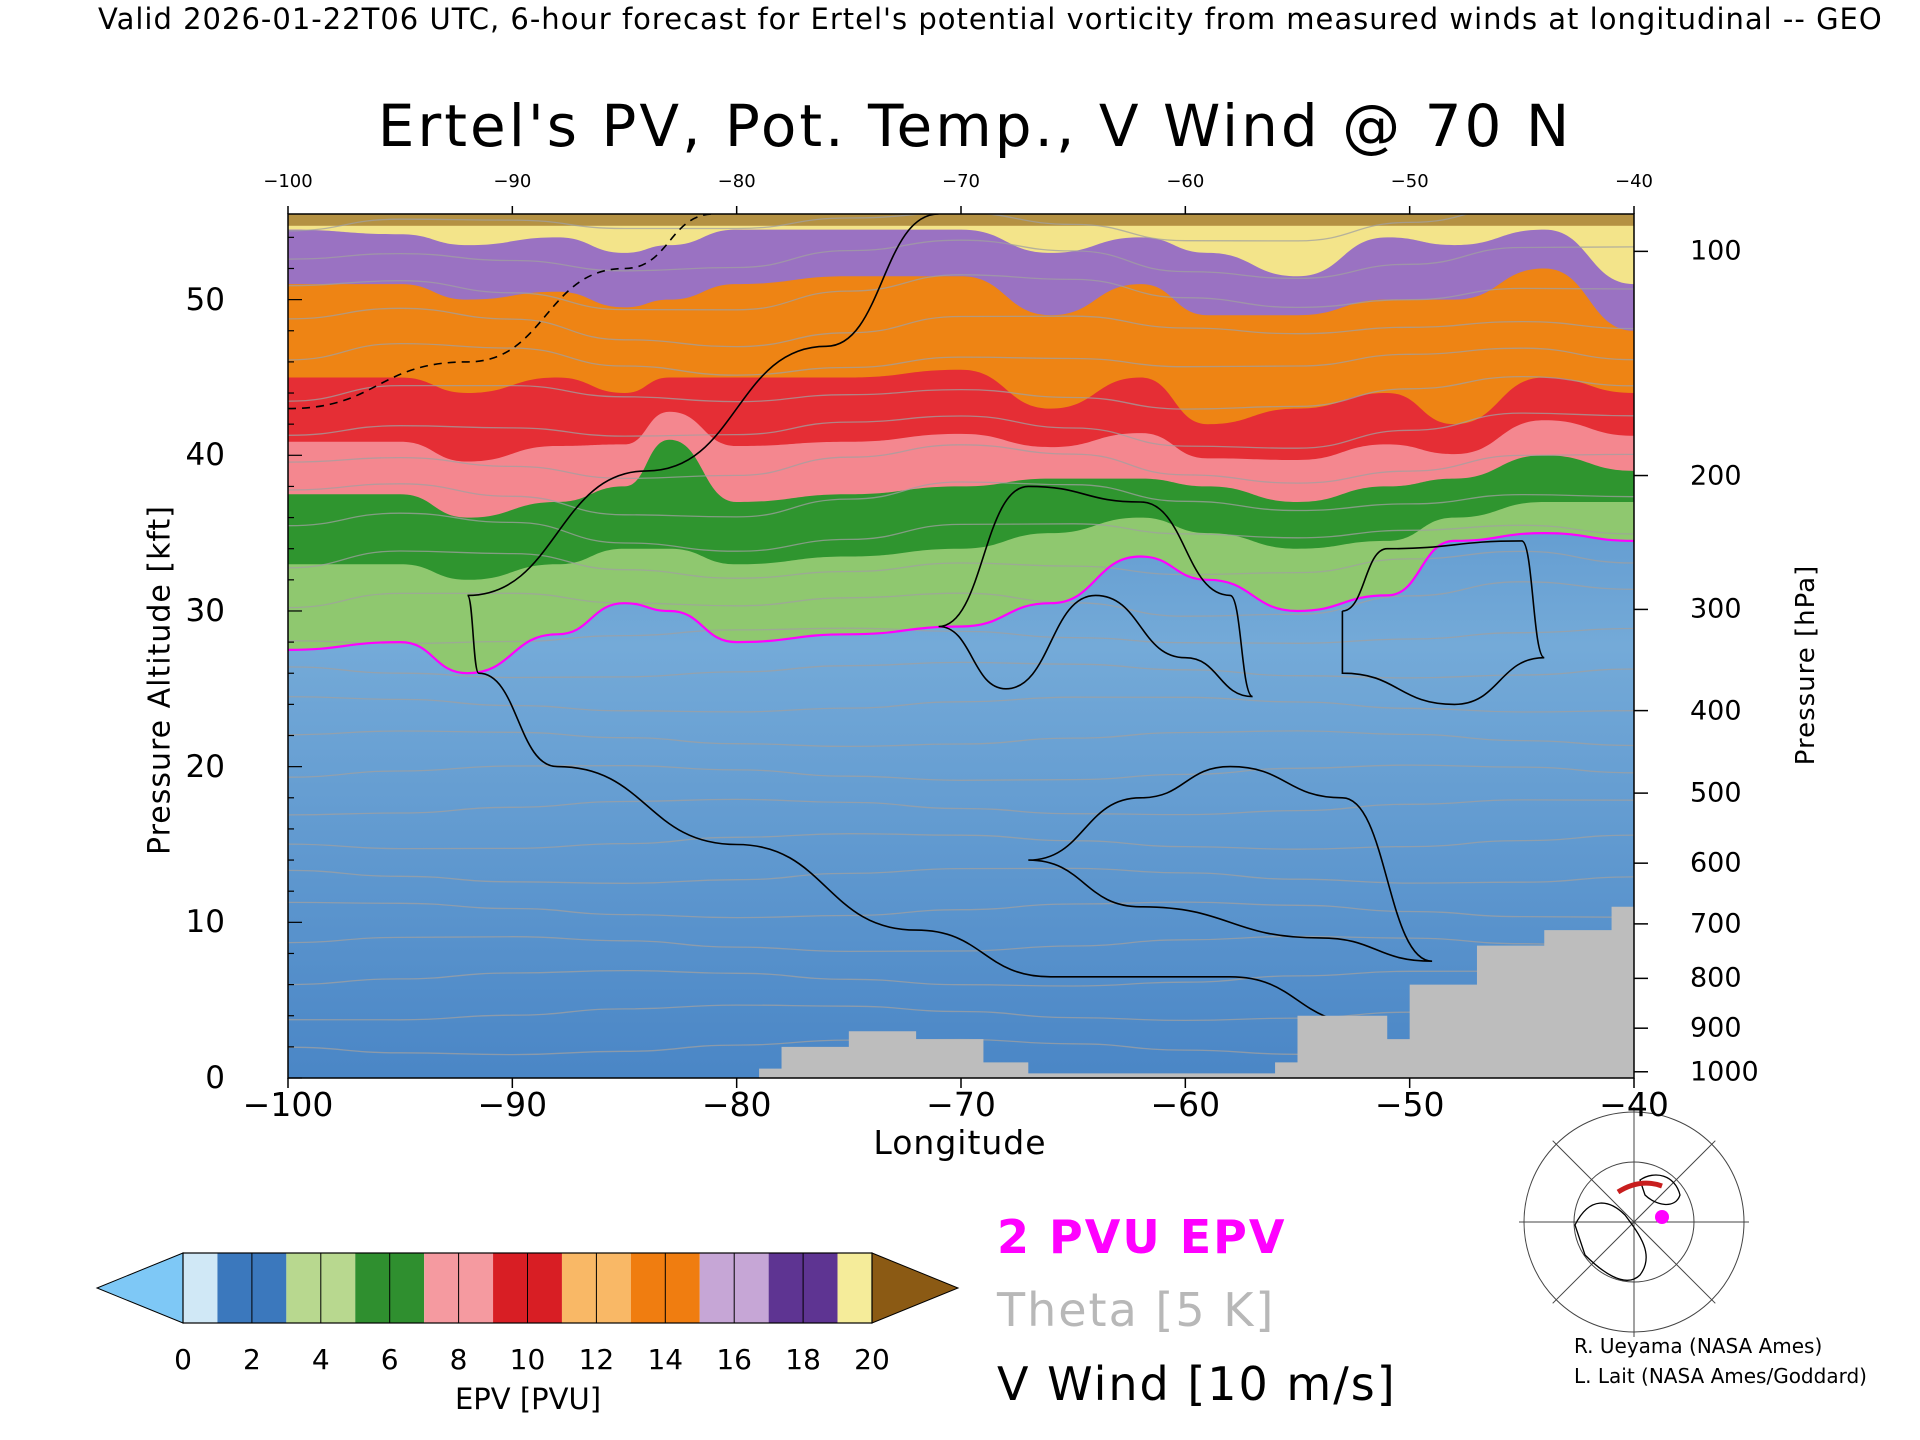 This screenshot has height=1440, width=1920. Describe the element at coordinates (1716, 251) in the screenshot. I see `pressure-tick-label: 100` at that location.